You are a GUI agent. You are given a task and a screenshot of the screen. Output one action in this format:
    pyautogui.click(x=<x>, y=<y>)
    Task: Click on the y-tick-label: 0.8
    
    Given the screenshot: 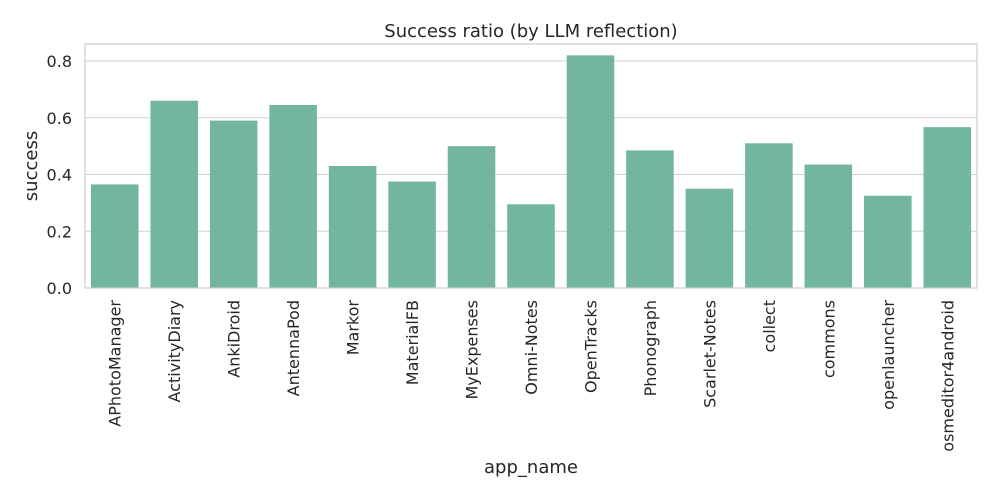 What is the action you would take?
    pyautogui.click(x=59, y=61)
    